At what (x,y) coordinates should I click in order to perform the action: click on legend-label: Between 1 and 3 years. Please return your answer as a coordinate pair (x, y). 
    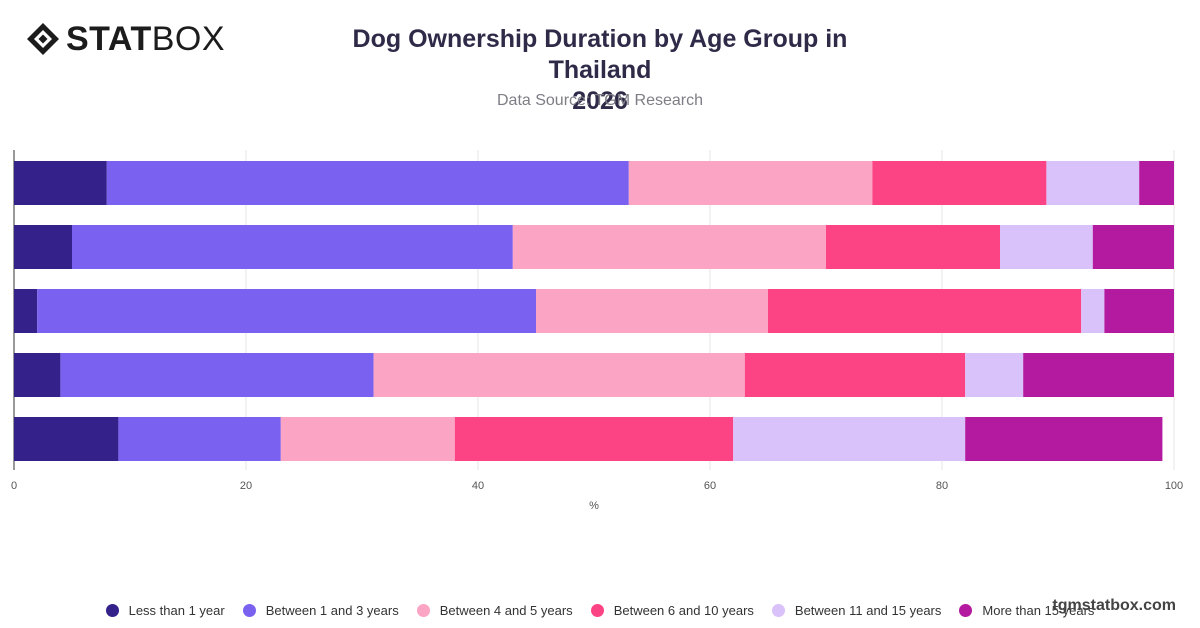
    Looking at the image, I should click on (332, 610).